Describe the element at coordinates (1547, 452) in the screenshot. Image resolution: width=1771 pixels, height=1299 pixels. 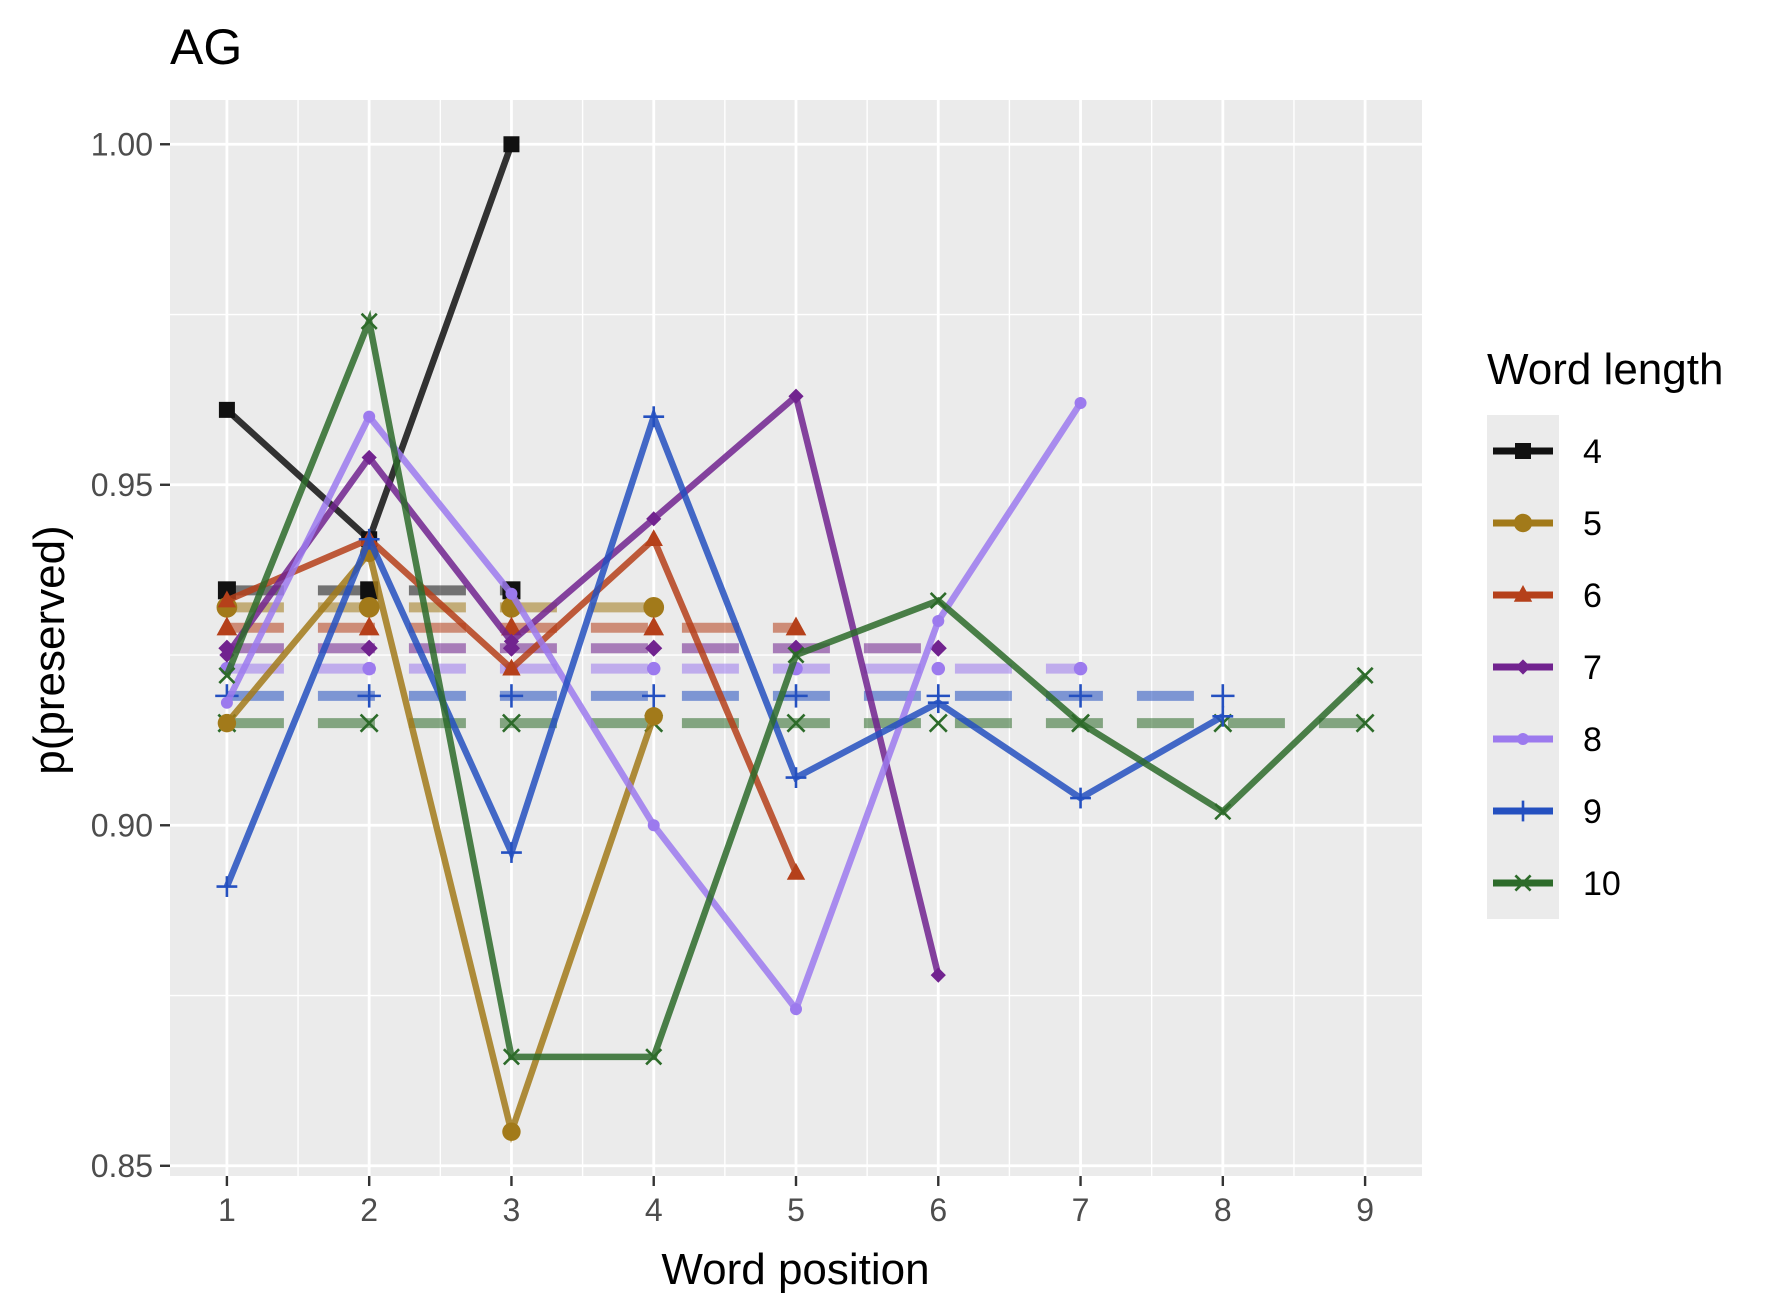
I see `legend-item-4: 4` at that location.